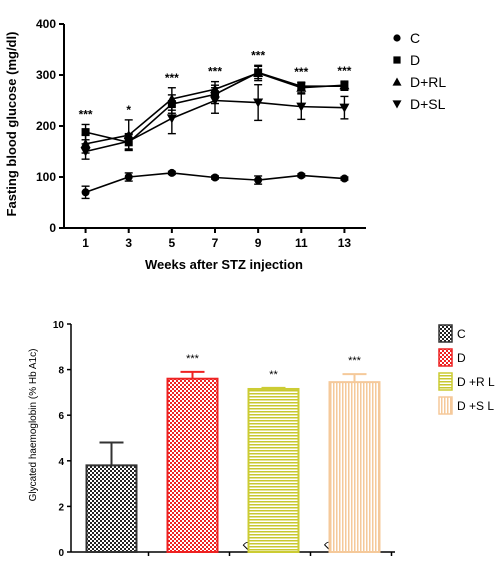 This screenshot has height=564, width=500. I want to click on y-tick-label: 8, so click(61, 371).